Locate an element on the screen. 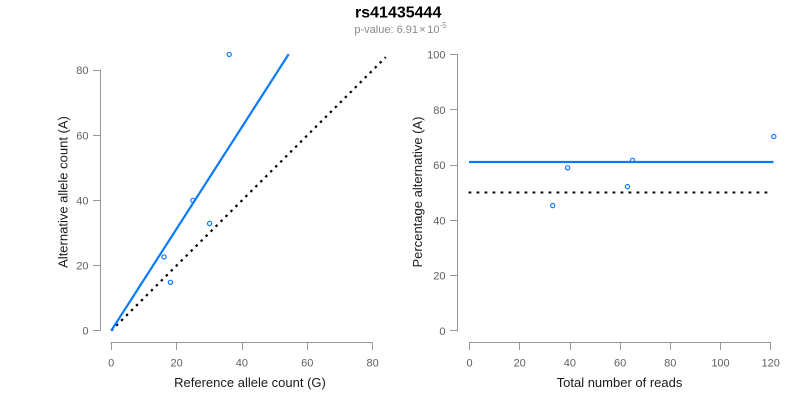 Image resolution: width=800 pixels, height=400 pixels. svg-text: Reference allele count (G) is located at coordinates (250, 382).